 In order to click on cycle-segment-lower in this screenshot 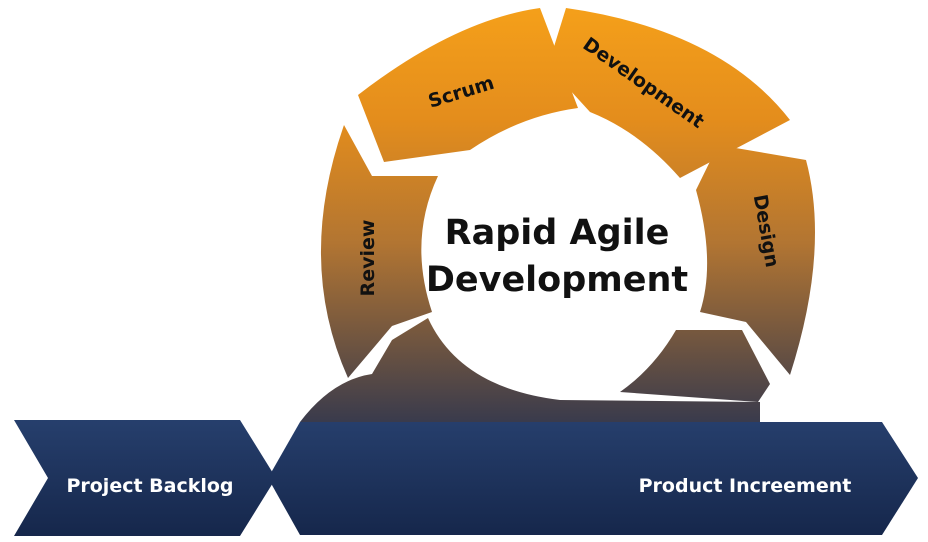, I will do `click(695, 366)`.